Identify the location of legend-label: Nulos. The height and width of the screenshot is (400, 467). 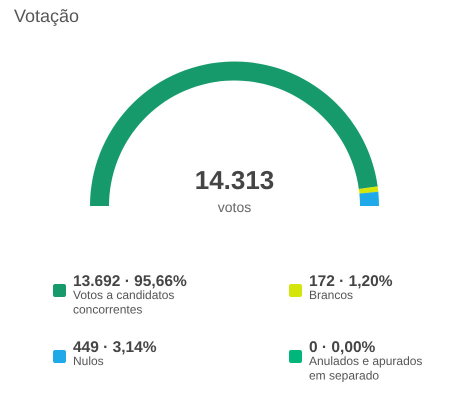
(88, 361).